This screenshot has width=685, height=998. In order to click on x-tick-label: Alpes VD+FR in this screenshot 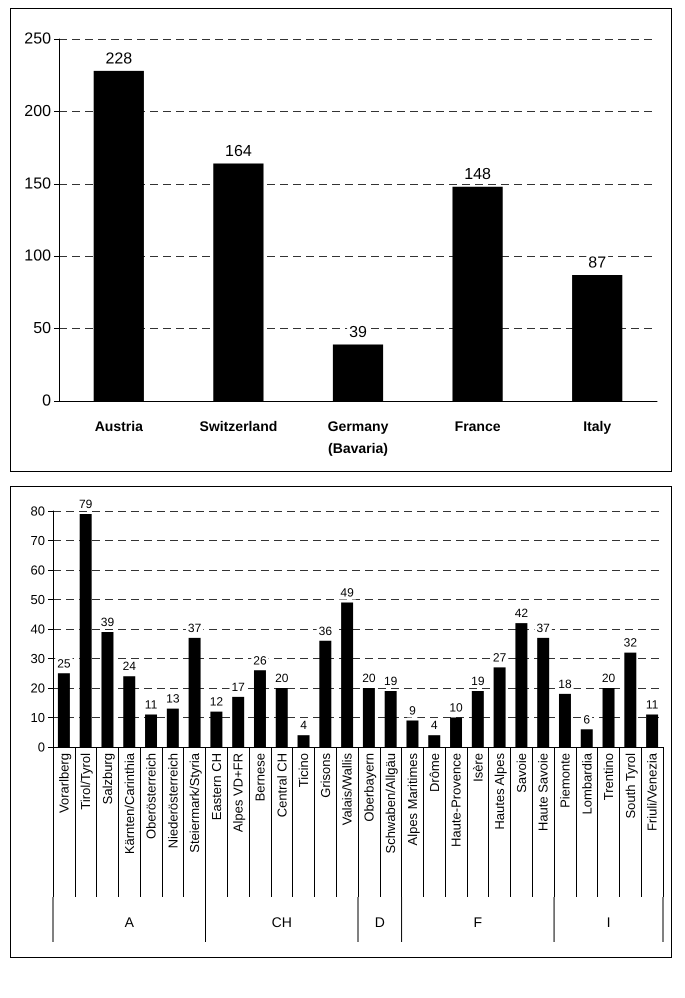, I will do `click(238, 792)`.